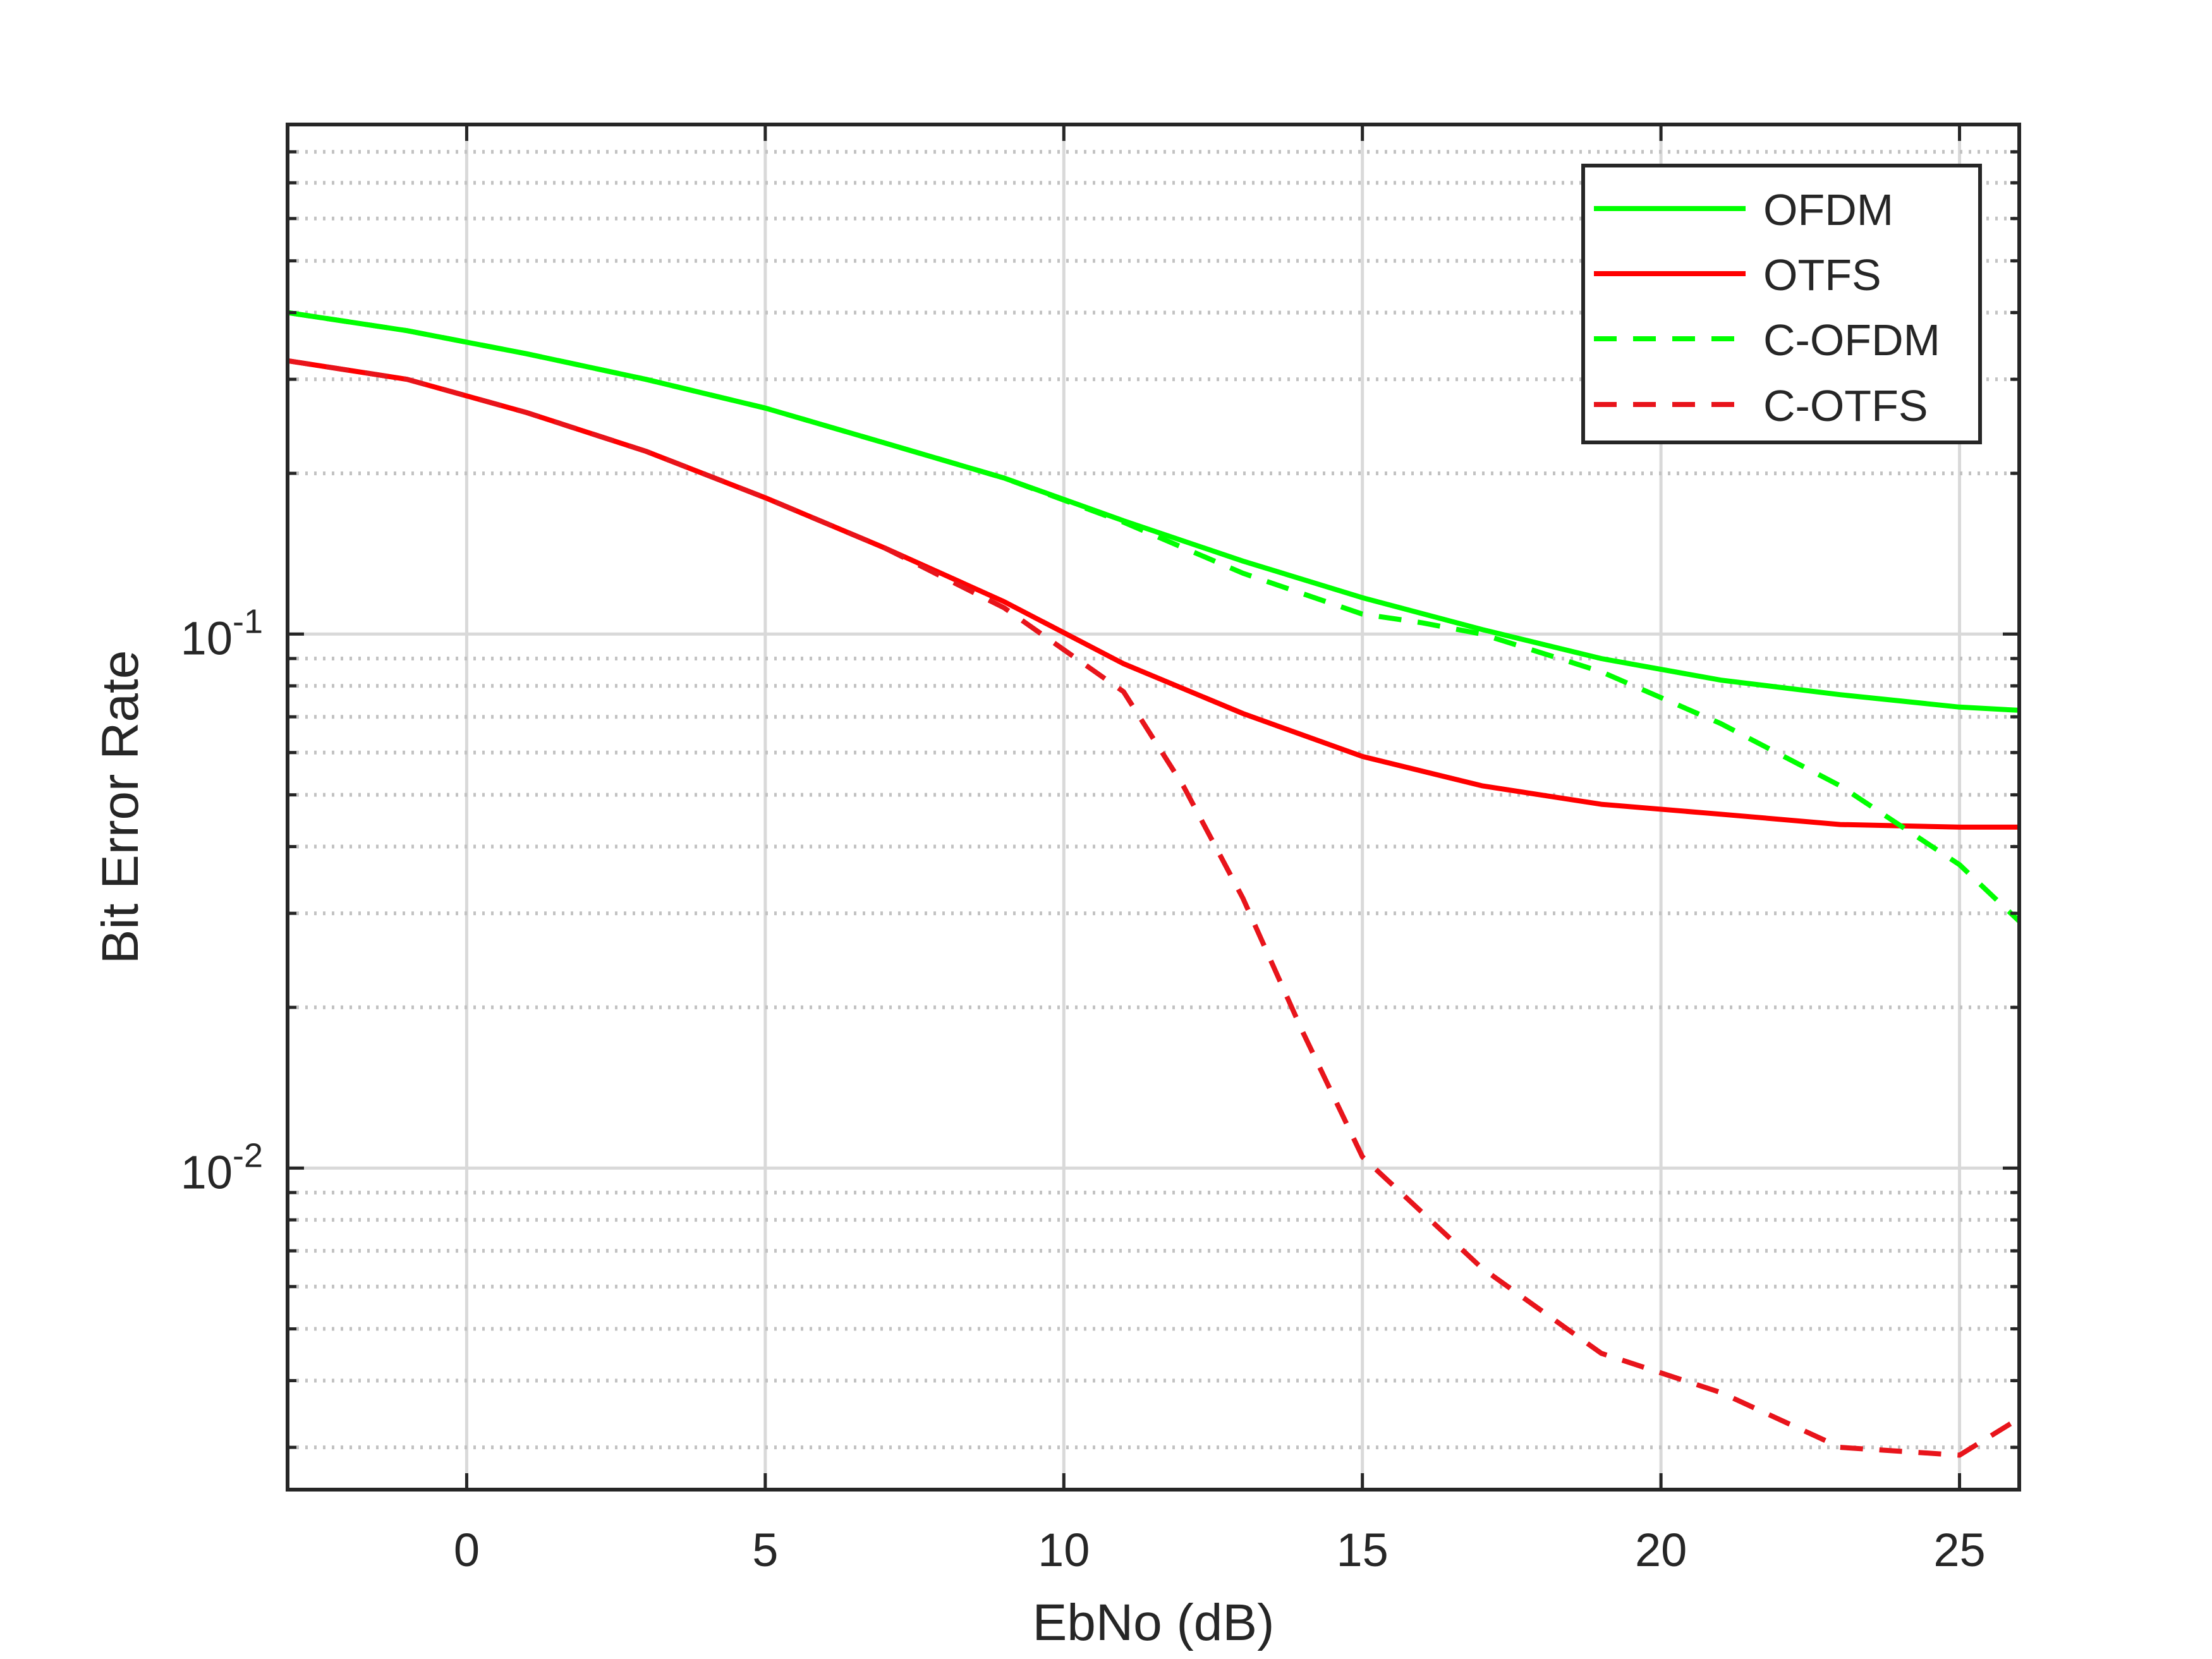  Describe the element at coordinates (1363, 1550) in the screenshot. I see `x-tick-label: 15` at that location.